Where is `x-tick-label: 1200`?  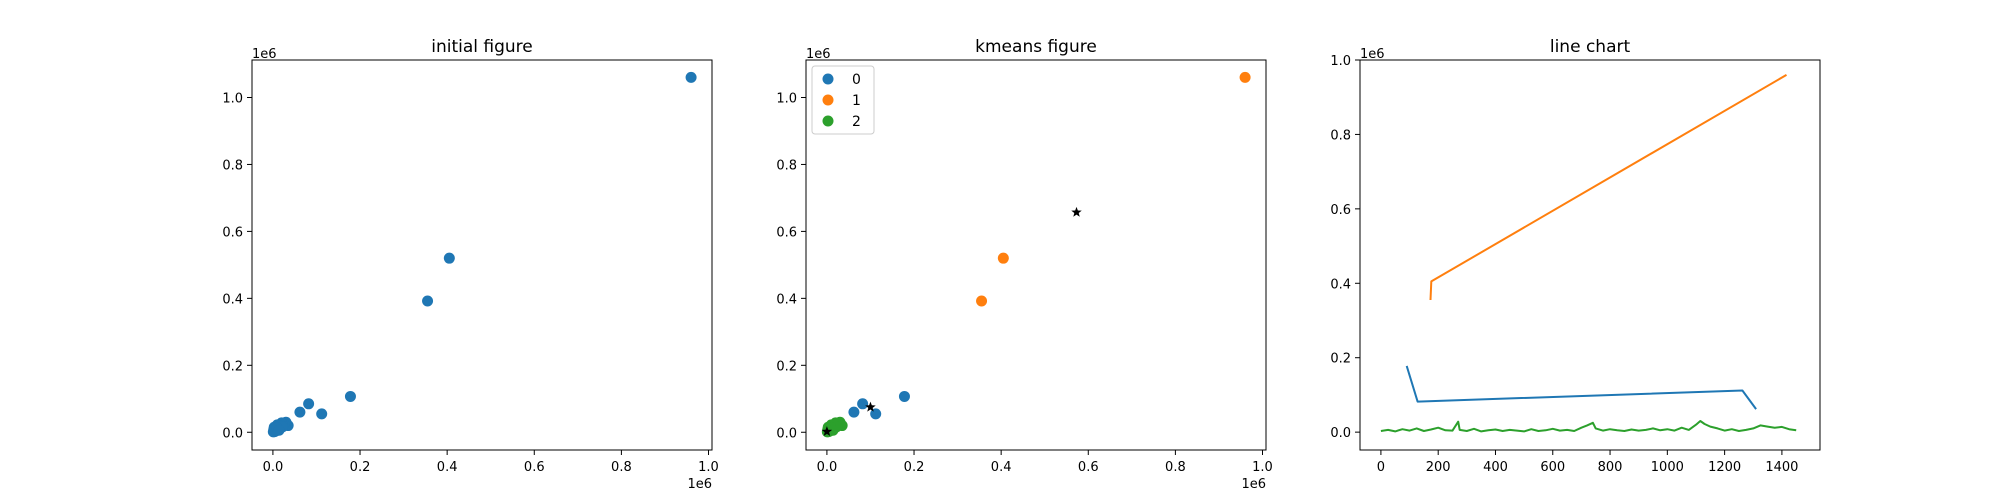 x-tick-label: 1200 is located at coordinates (1724, 467).